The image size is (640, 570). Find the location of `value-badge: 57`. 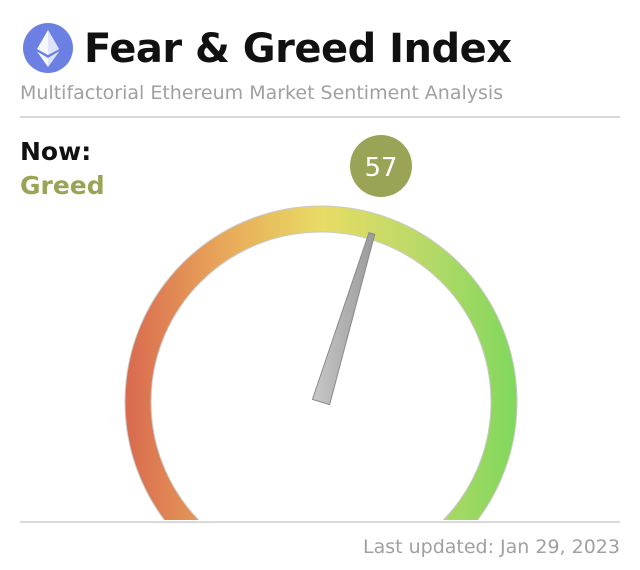

value-badge: 57 is located at coordinates (381, 166).